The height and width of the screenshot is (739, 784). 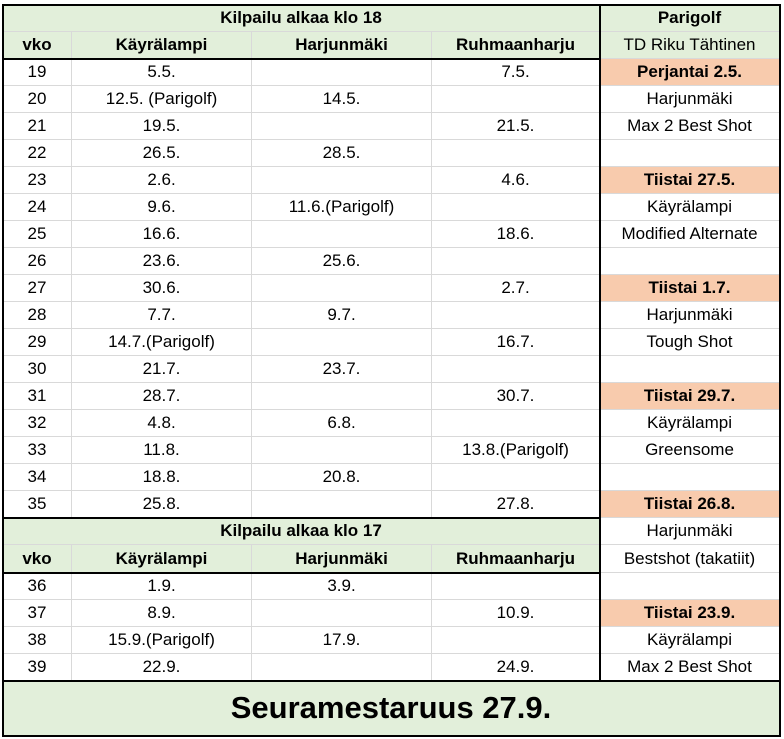 What do you see at coordinates (37, 72) in the screenshot?
I see `week-cell: 19` at bounding box center [37, 72].